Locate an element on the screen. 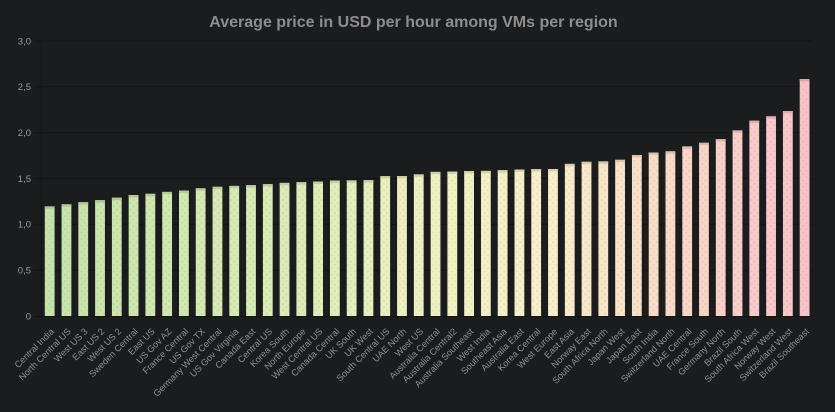 This screenshot has height=412, width=835. svg-text: 3,0 is located at coordinates (24, 41).